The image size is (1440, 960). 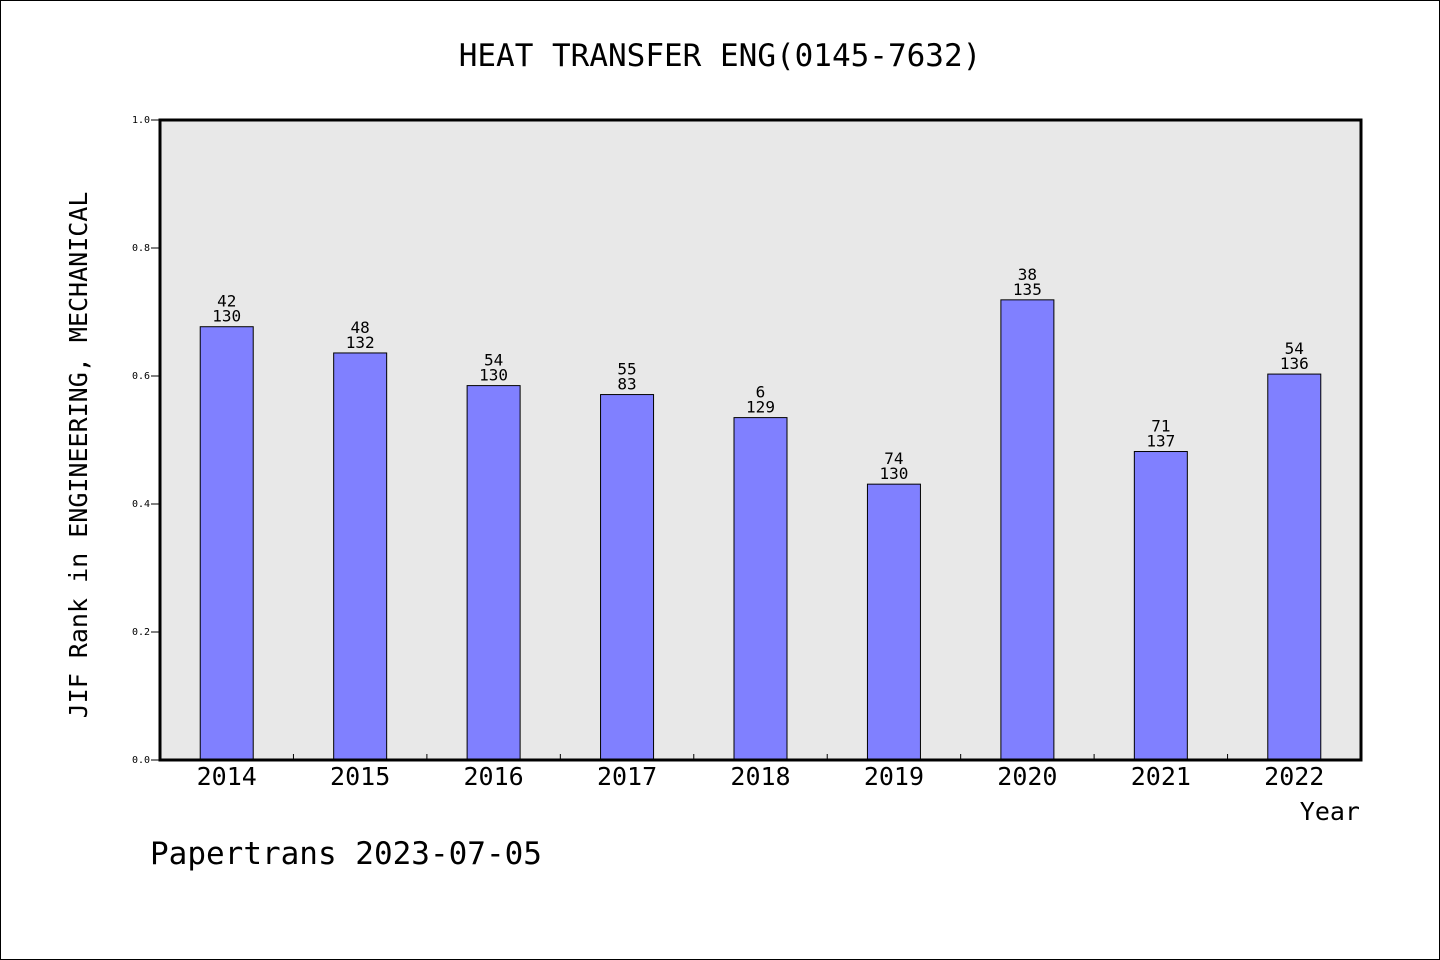 What do you see at coordinates (360, 776) in the screenshot?
I see `x-tick-label: 2015` at bounding box center [360, 776].